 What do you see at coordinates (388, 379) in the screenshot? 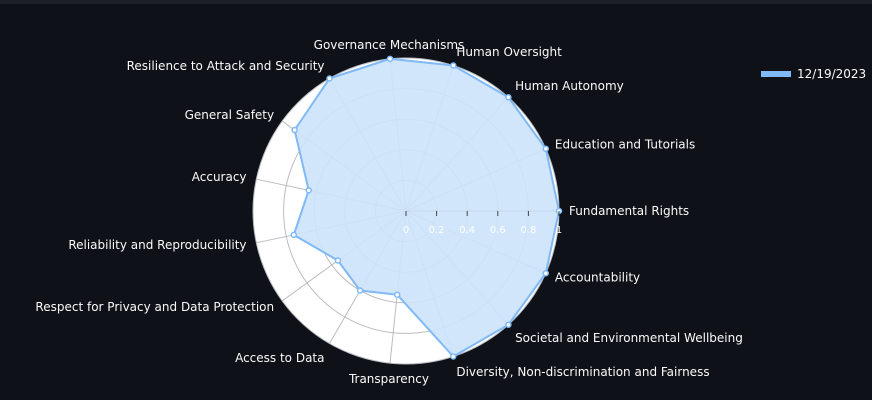
I see `category-label: Transparency` at bounding box center [388, 379].